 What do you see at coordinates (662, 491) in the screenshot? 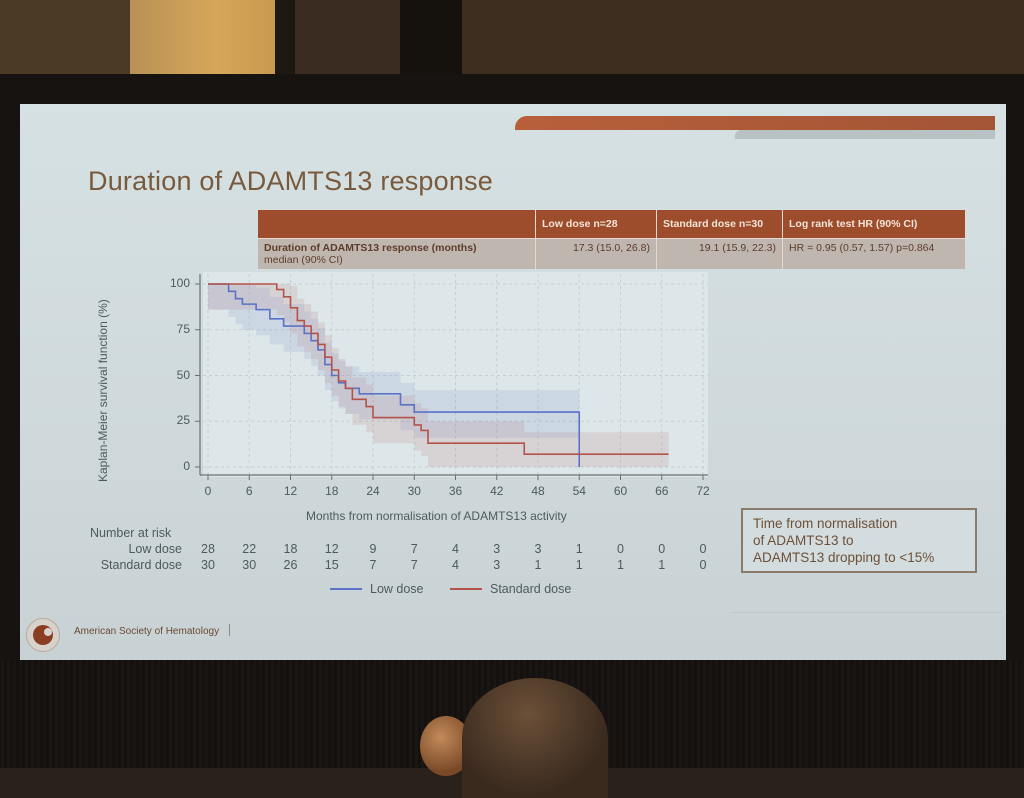
I see `x-tick-label: 66` at bounding box center [662, 491].